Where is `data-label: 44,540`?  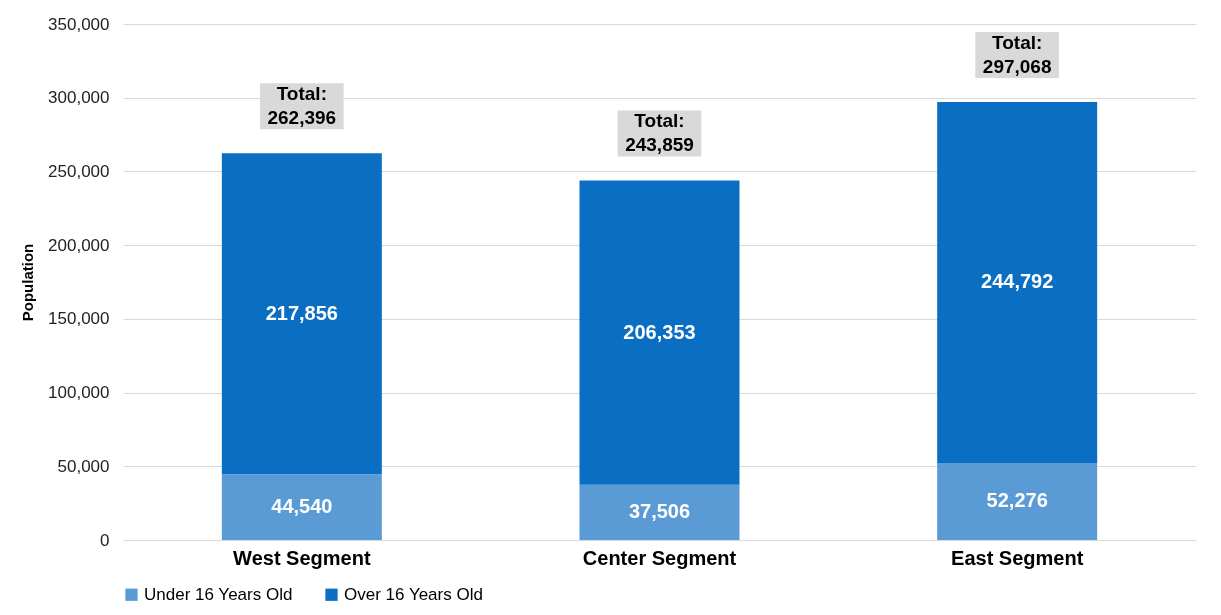 data-label: 44,540 is located at coordinates (302, 506).